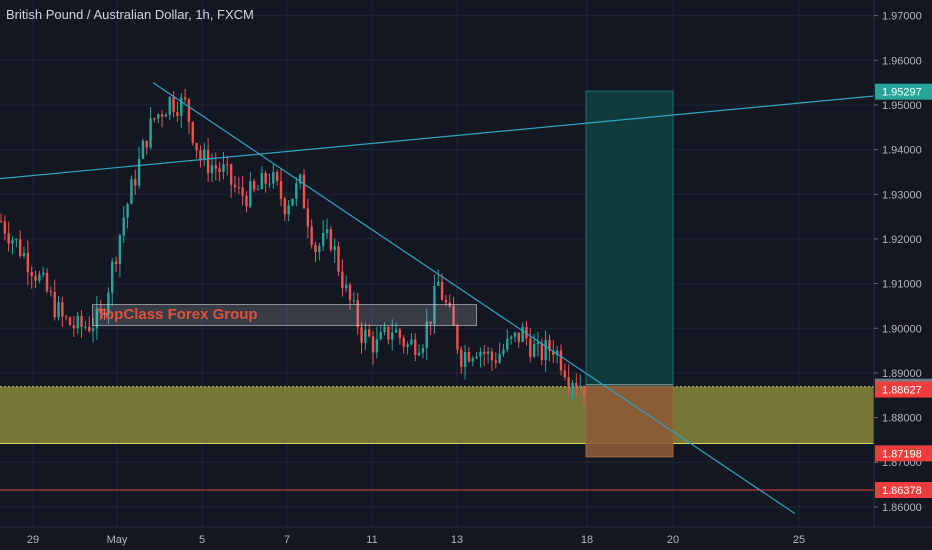  I want to click on price-tick-label: 1.92000, so click(902, 240).